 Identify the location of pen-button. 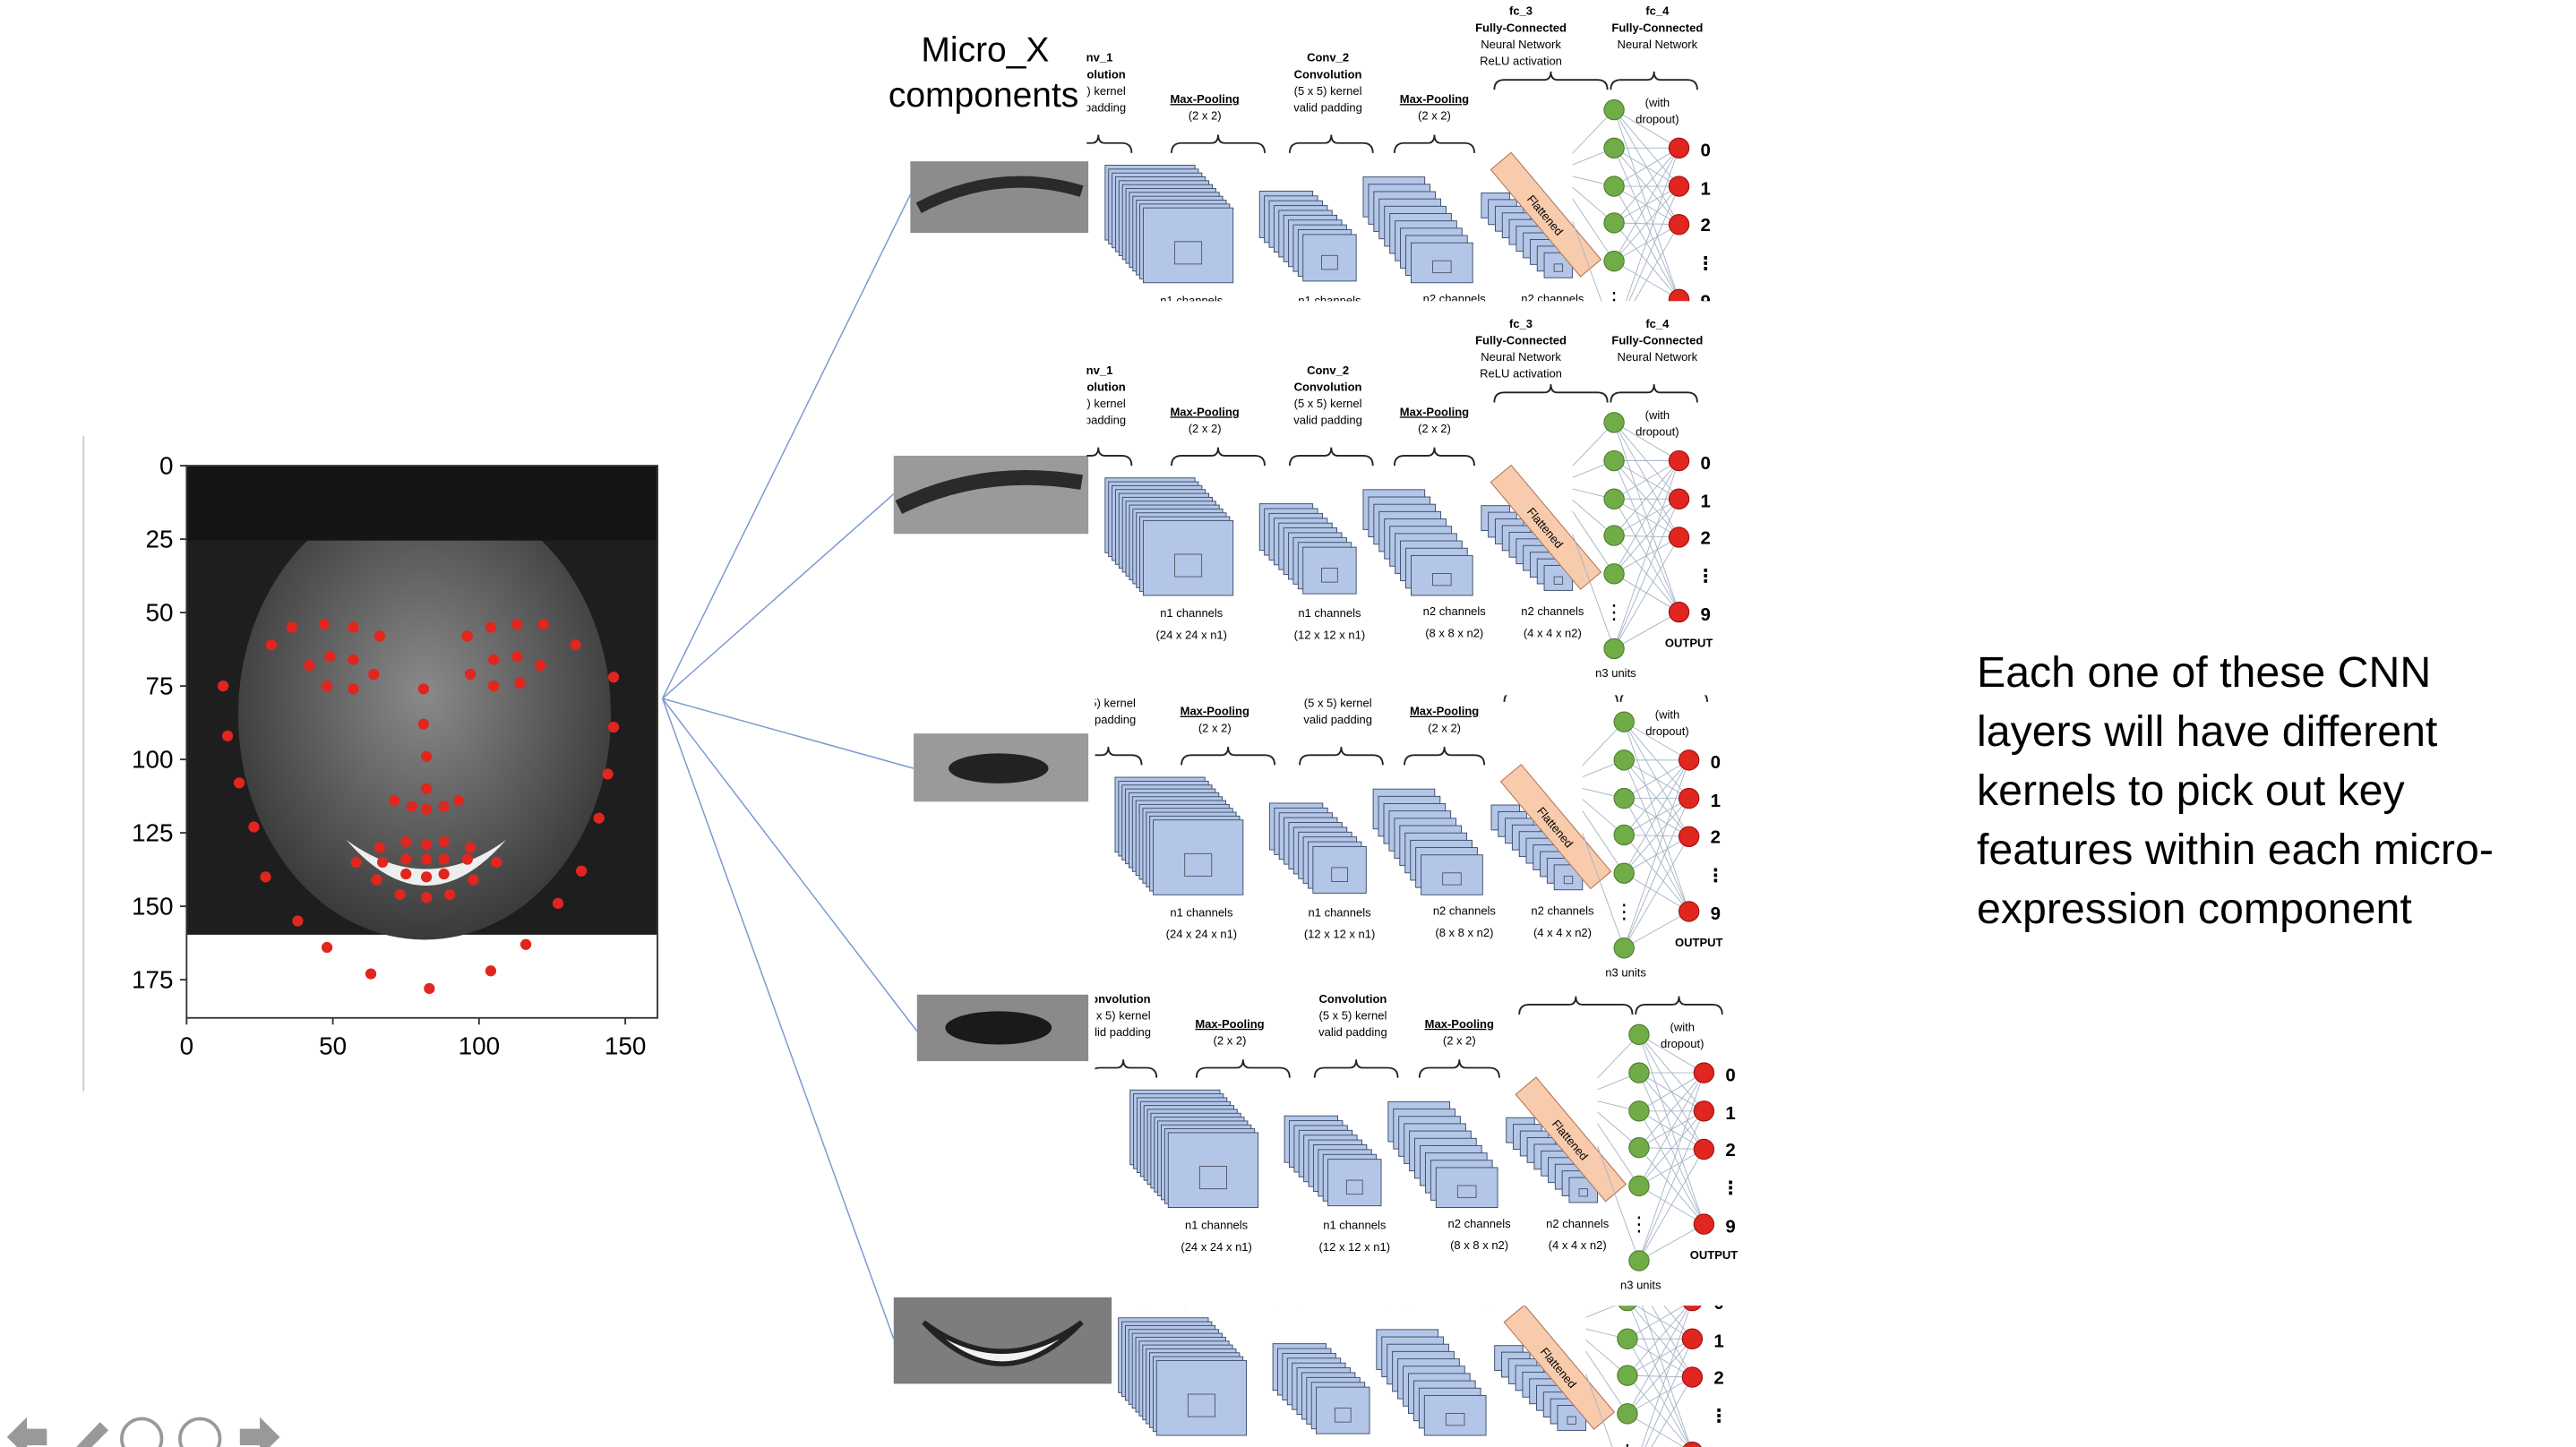
(84, 1434).